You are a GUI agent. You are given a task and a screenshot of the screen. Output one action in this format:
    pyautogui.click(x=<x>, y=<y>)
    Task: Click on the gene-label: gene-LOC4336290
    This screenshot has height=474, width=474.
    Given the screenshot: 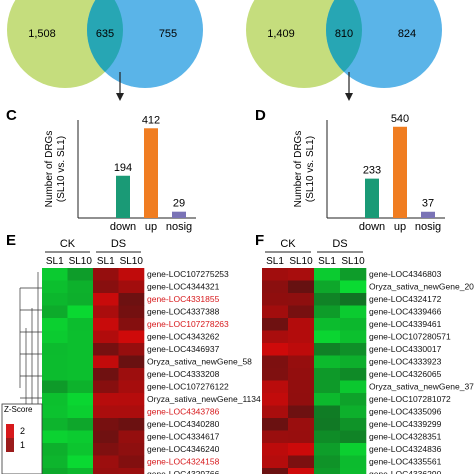 What is the action you would take?
    pyautogui.click(x=405, y=471)
    